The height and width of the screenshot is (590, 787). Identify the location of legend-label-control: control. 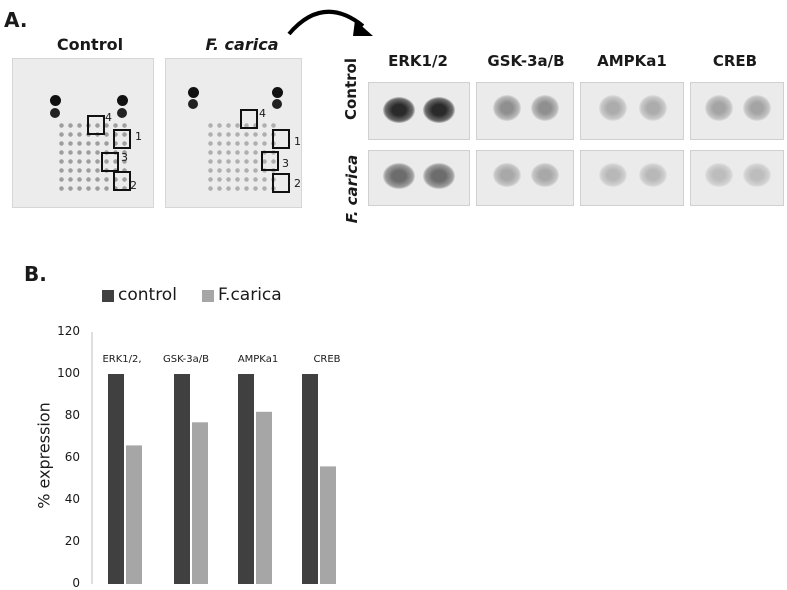
(147, 295).